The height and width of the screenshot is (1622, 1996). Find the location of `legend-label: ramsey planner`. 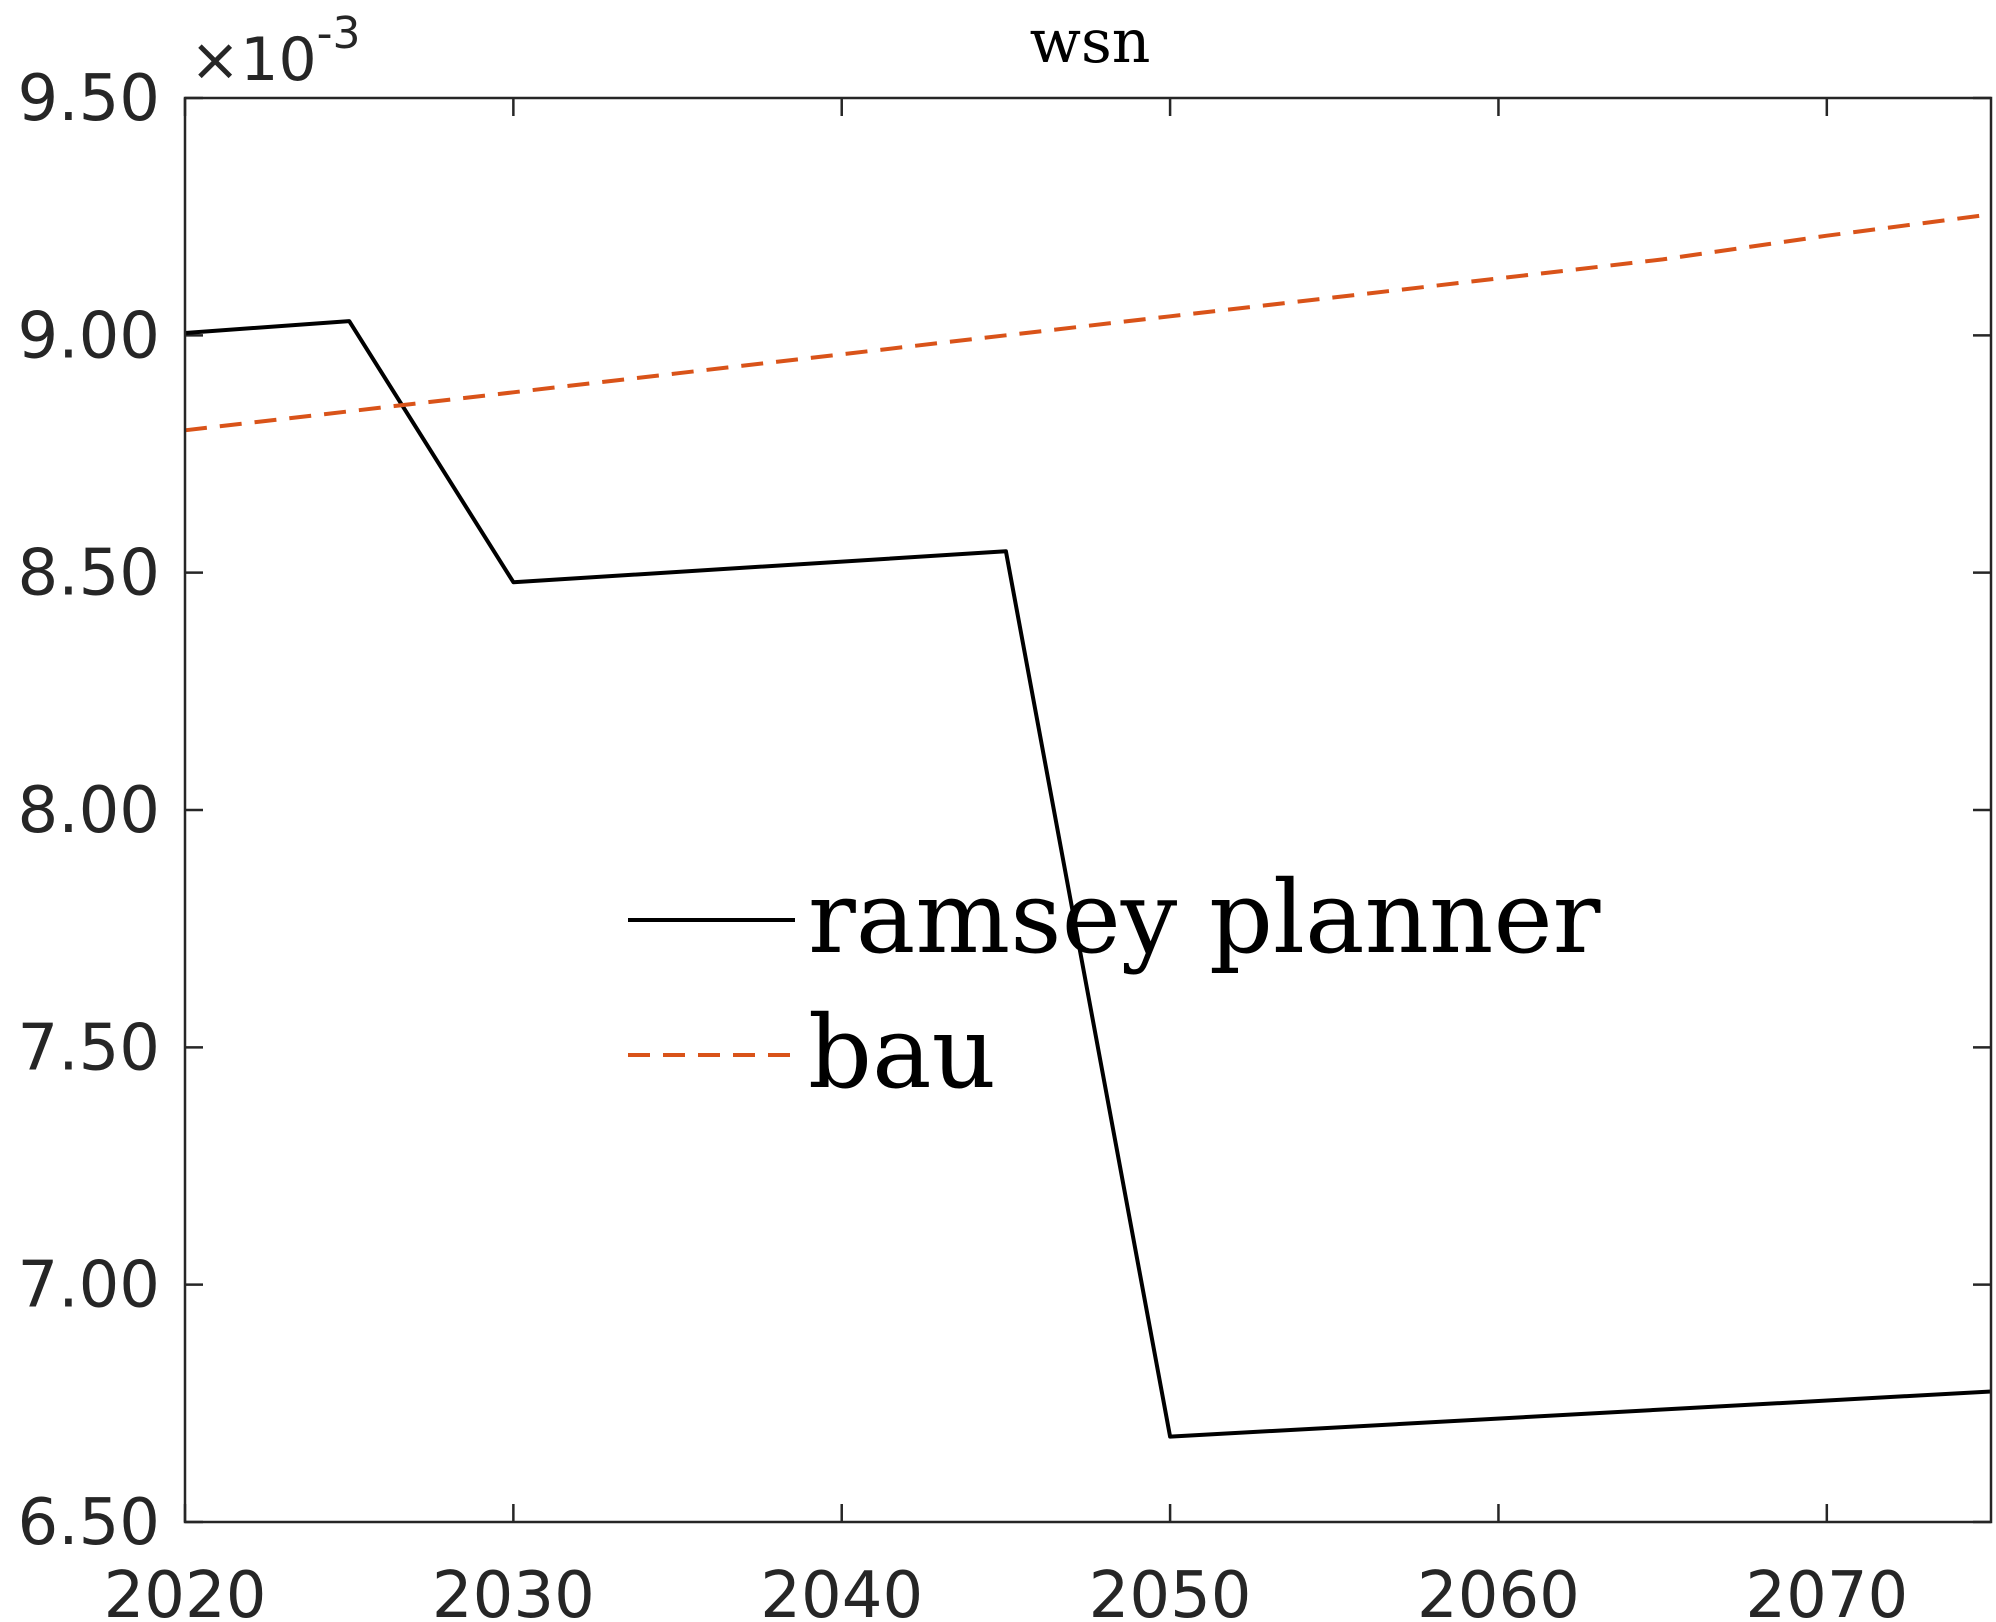

legend-label: ramsey planner is located at coordinates (1204, 917).